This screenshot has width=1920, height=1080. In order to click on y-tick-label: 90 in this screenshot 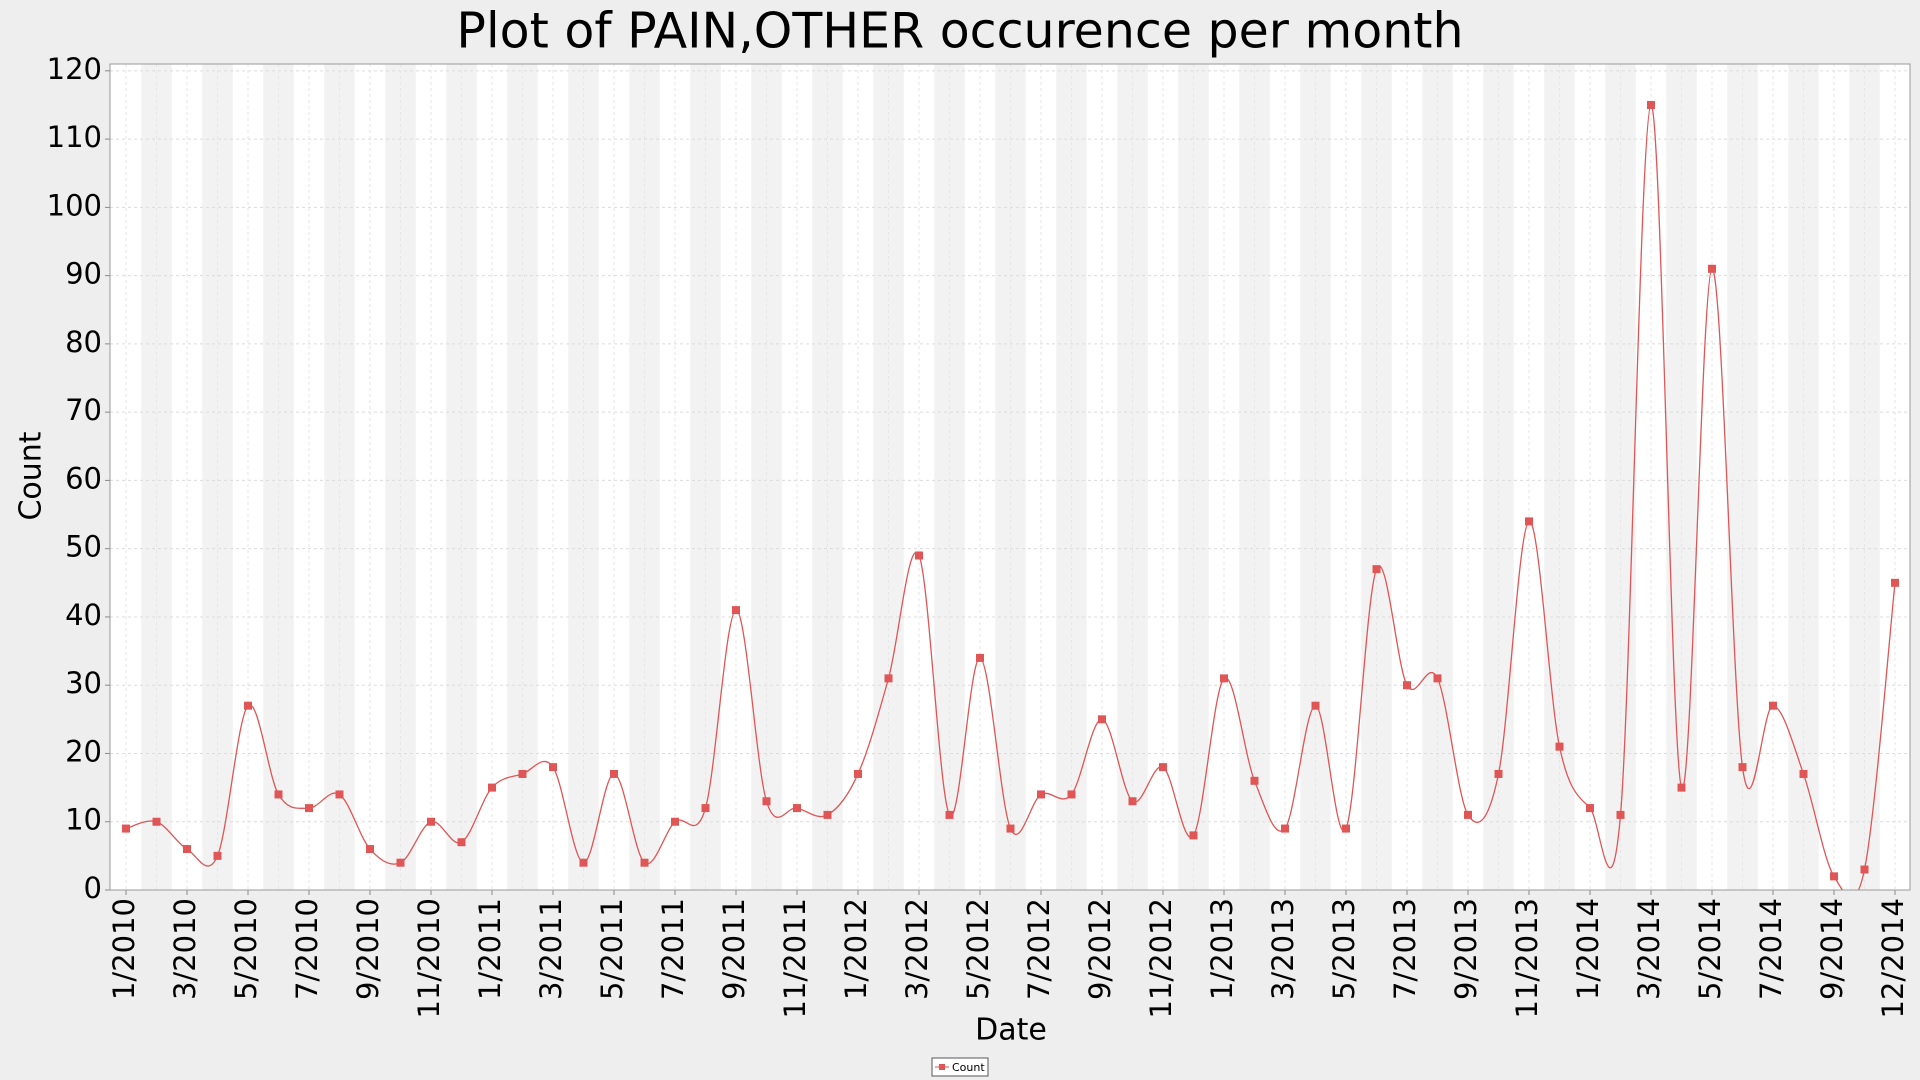, I will do `click(83, 274)`.